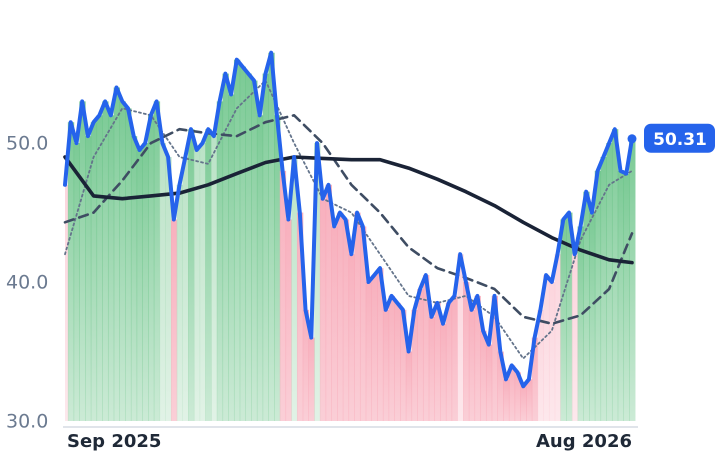 The image size is (718, 464). I want to click on last-point, so click(632, 139).